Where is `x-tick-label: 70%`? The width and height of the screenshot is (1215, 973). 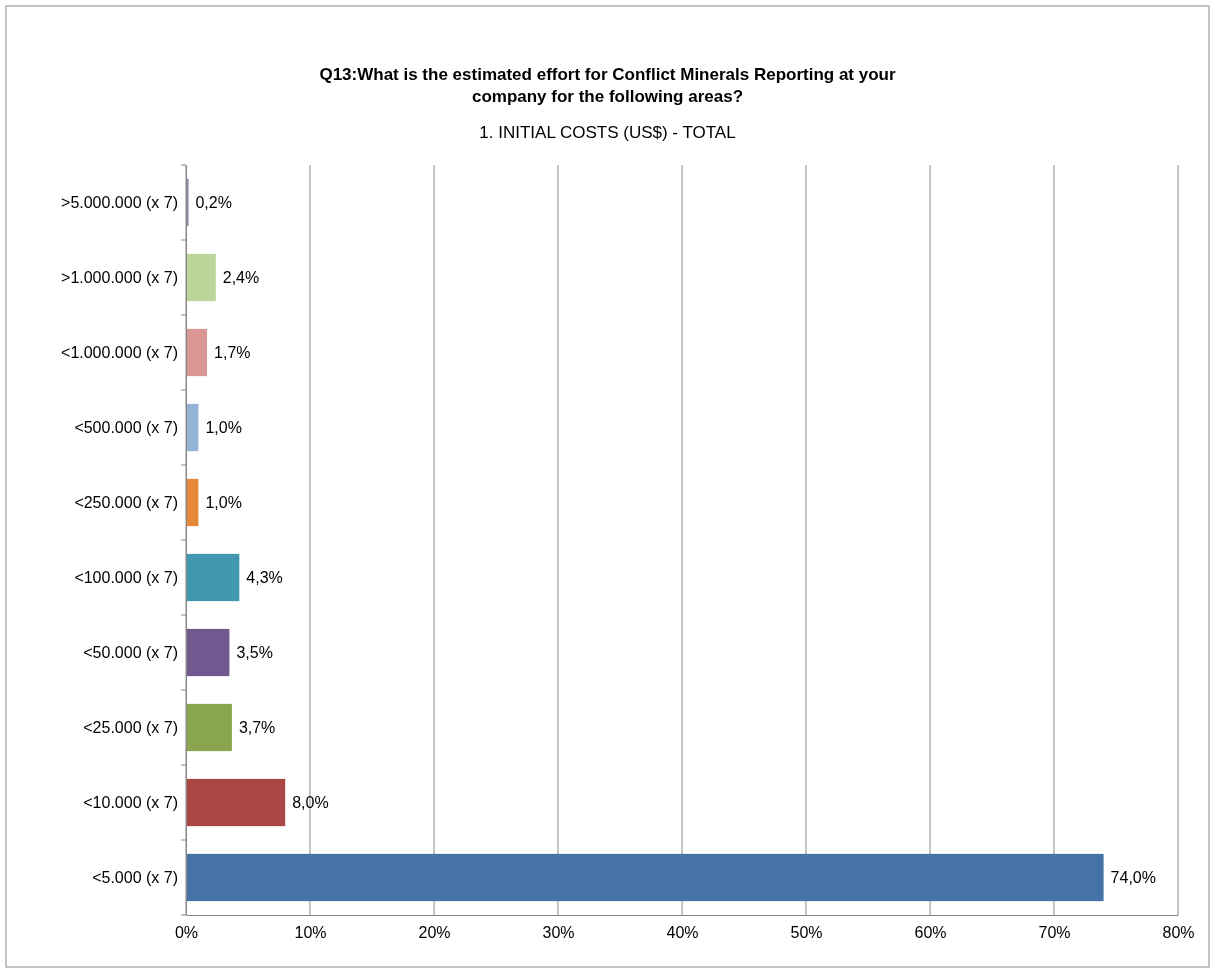 x-tick-label: 70% is located at coordinates (1054, 933).